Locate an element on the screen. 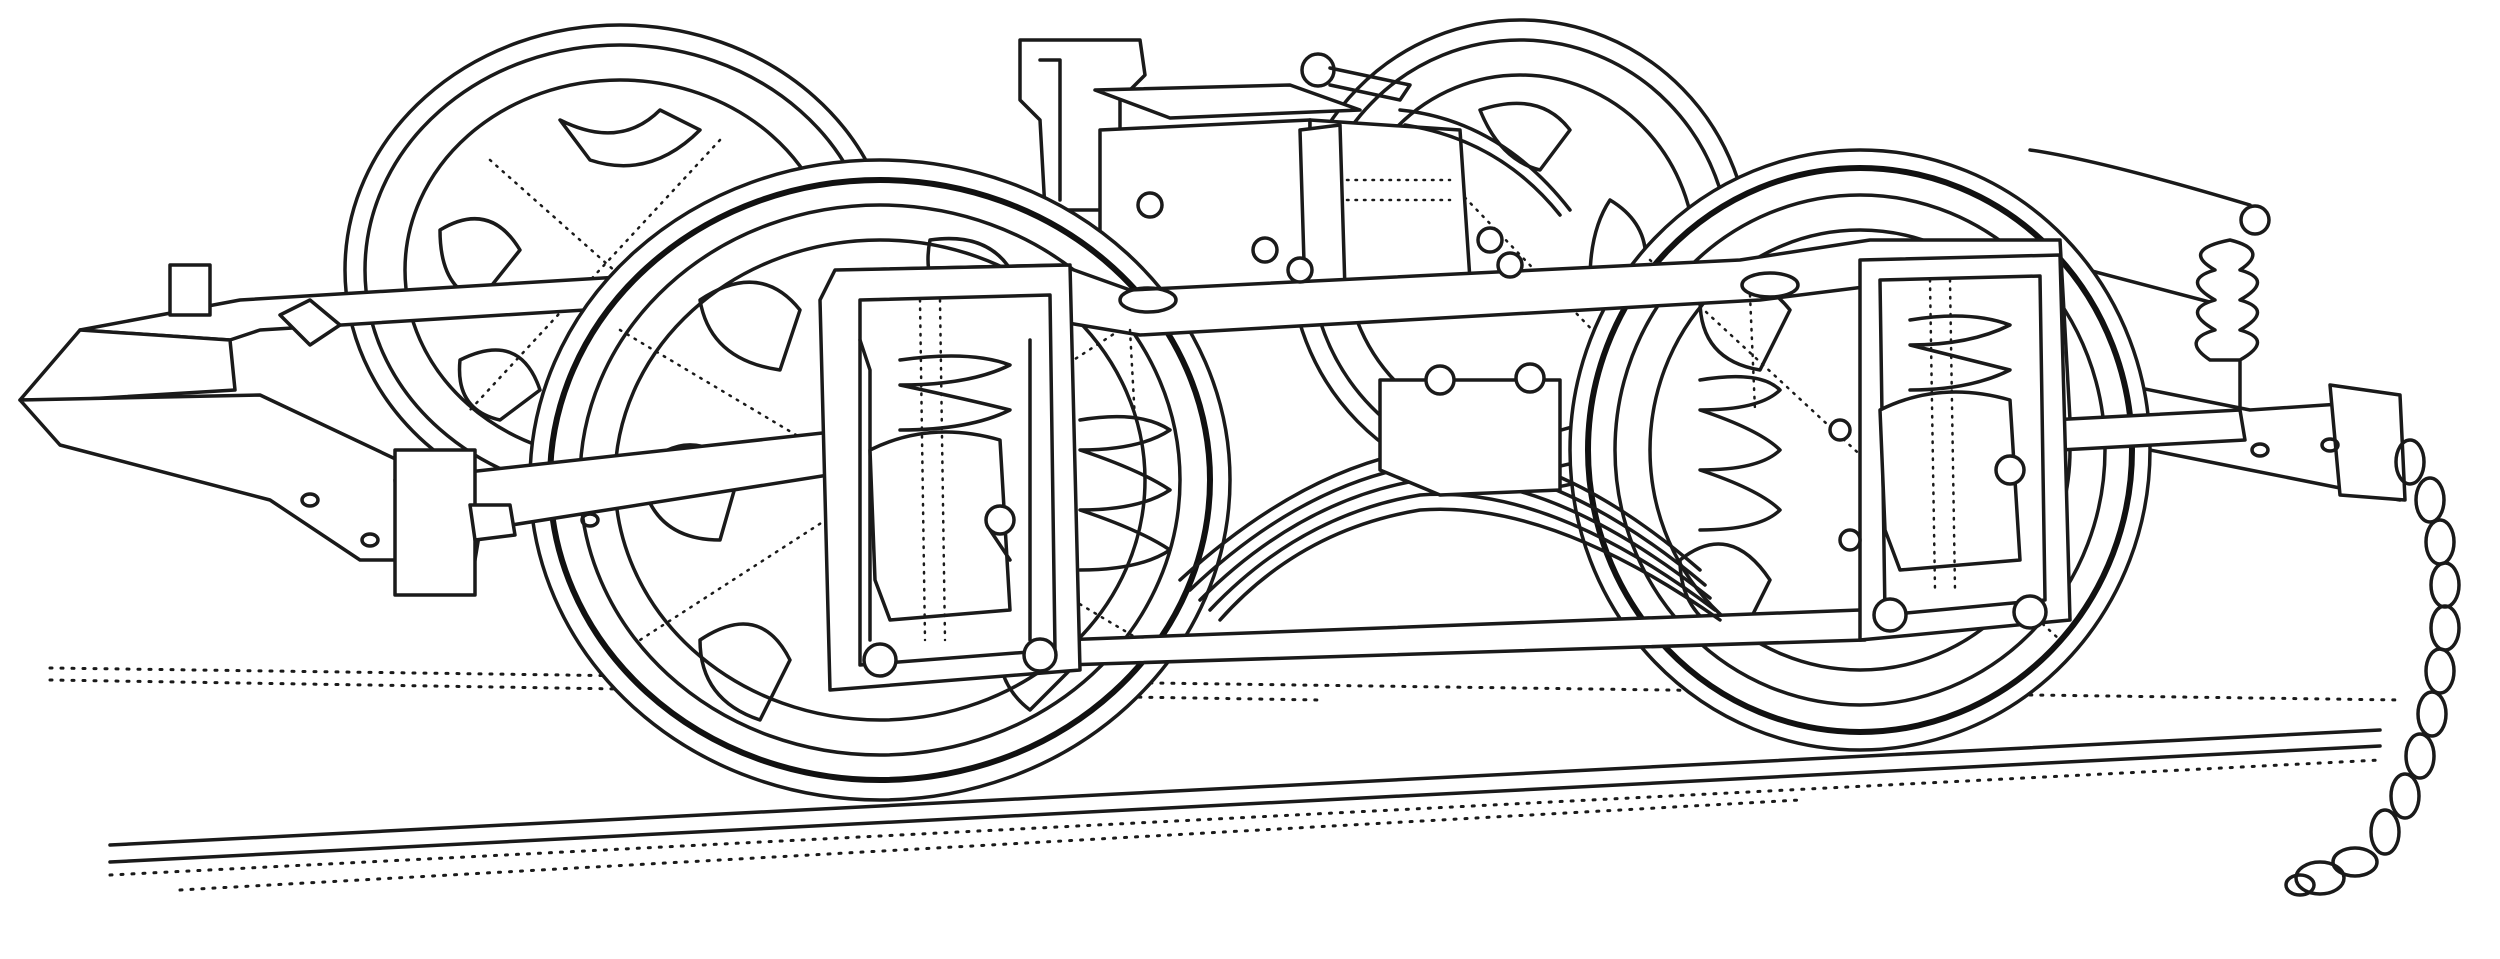 The height and width of the screenshot is (959, 2500). right-axlebox is located at coordinates (1965, 447).